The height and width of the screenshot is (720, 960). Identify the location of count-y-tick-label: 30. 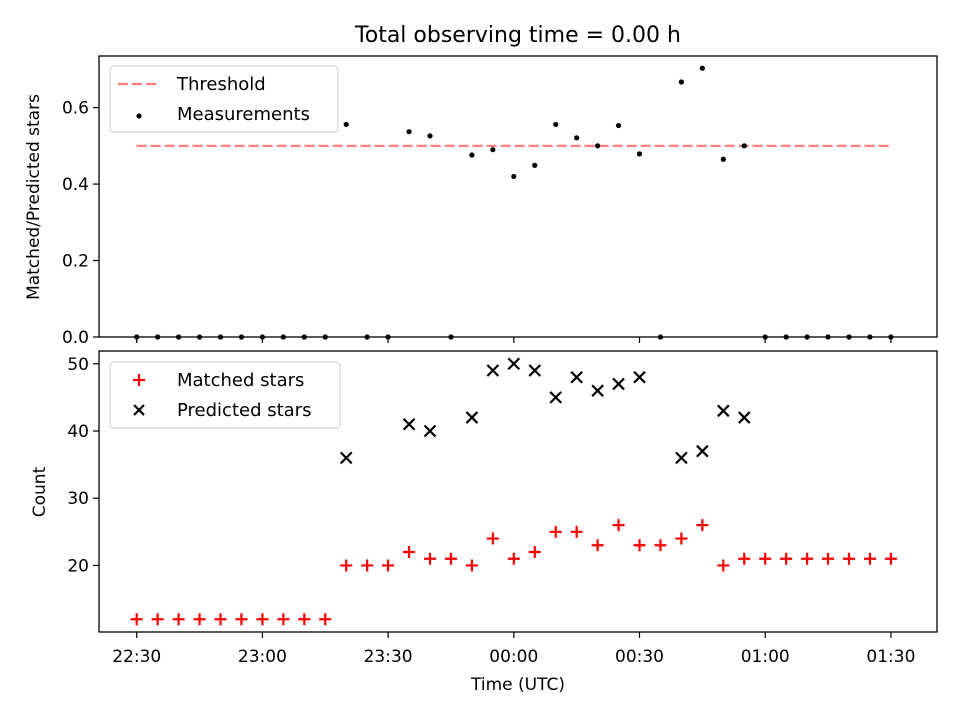
(78, 499).